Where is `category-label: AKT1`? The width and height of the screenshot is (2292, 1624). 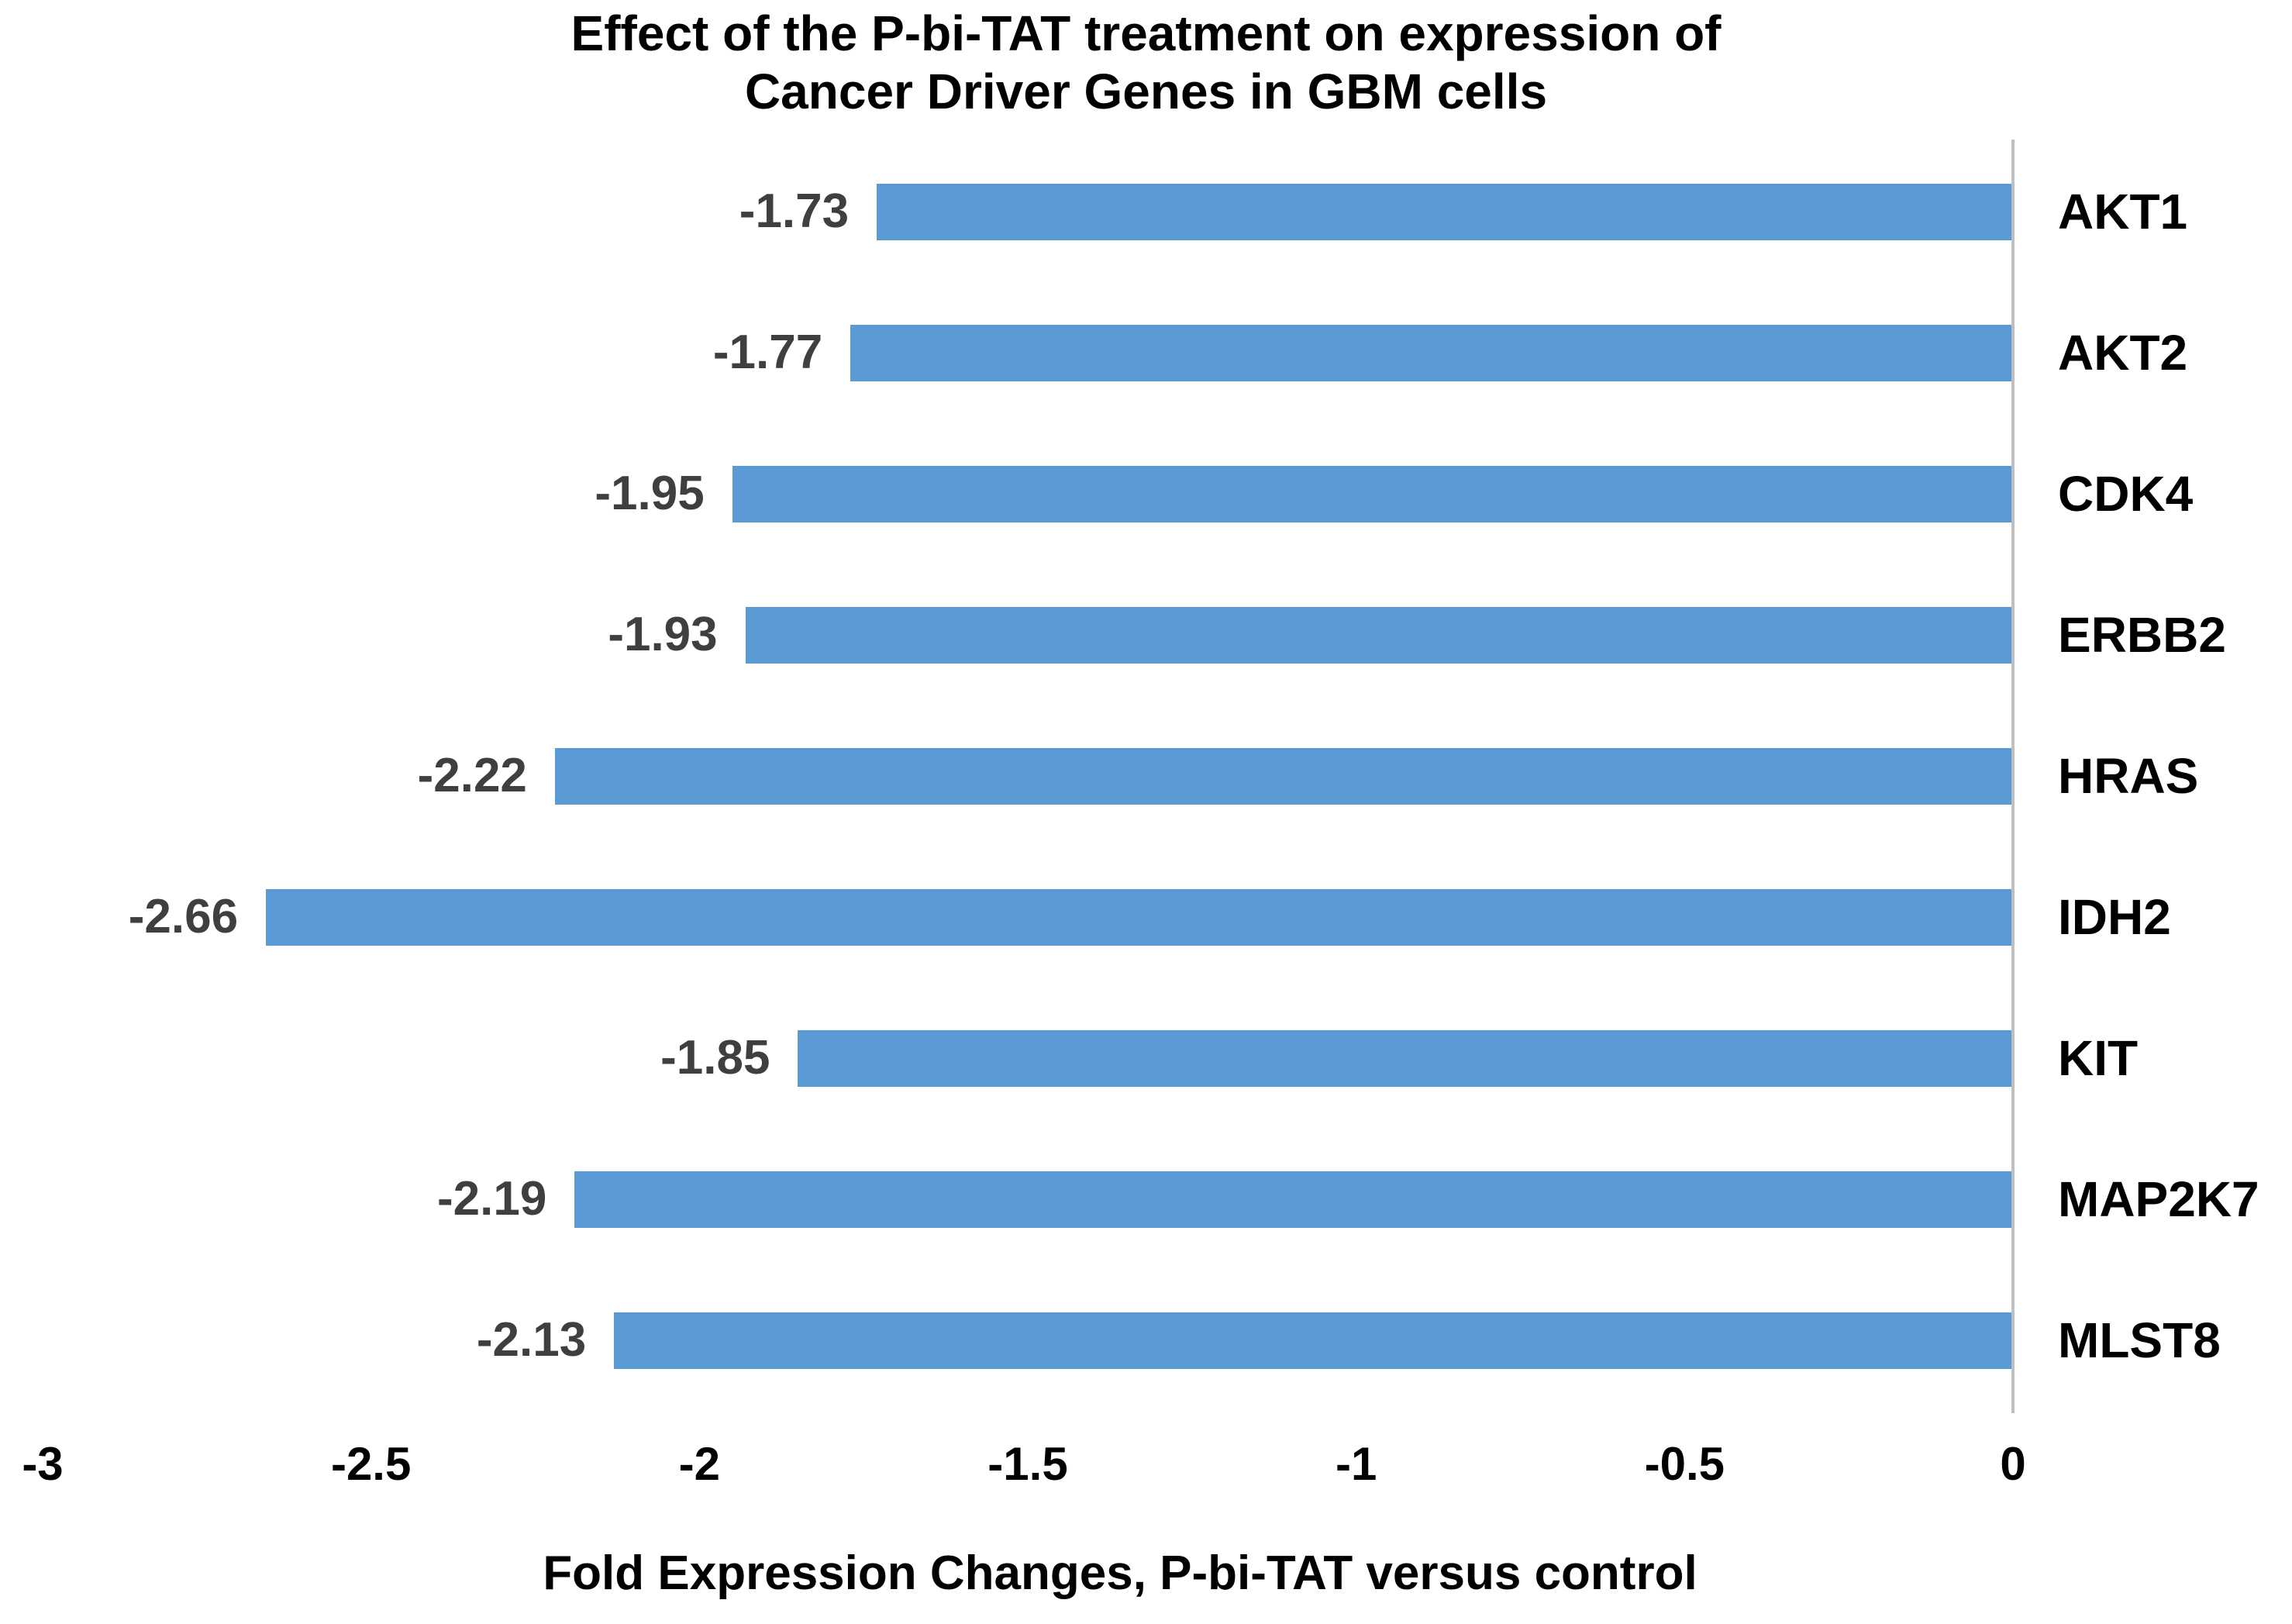
category-label: AKT1 is located at coordinates (2123, 212).